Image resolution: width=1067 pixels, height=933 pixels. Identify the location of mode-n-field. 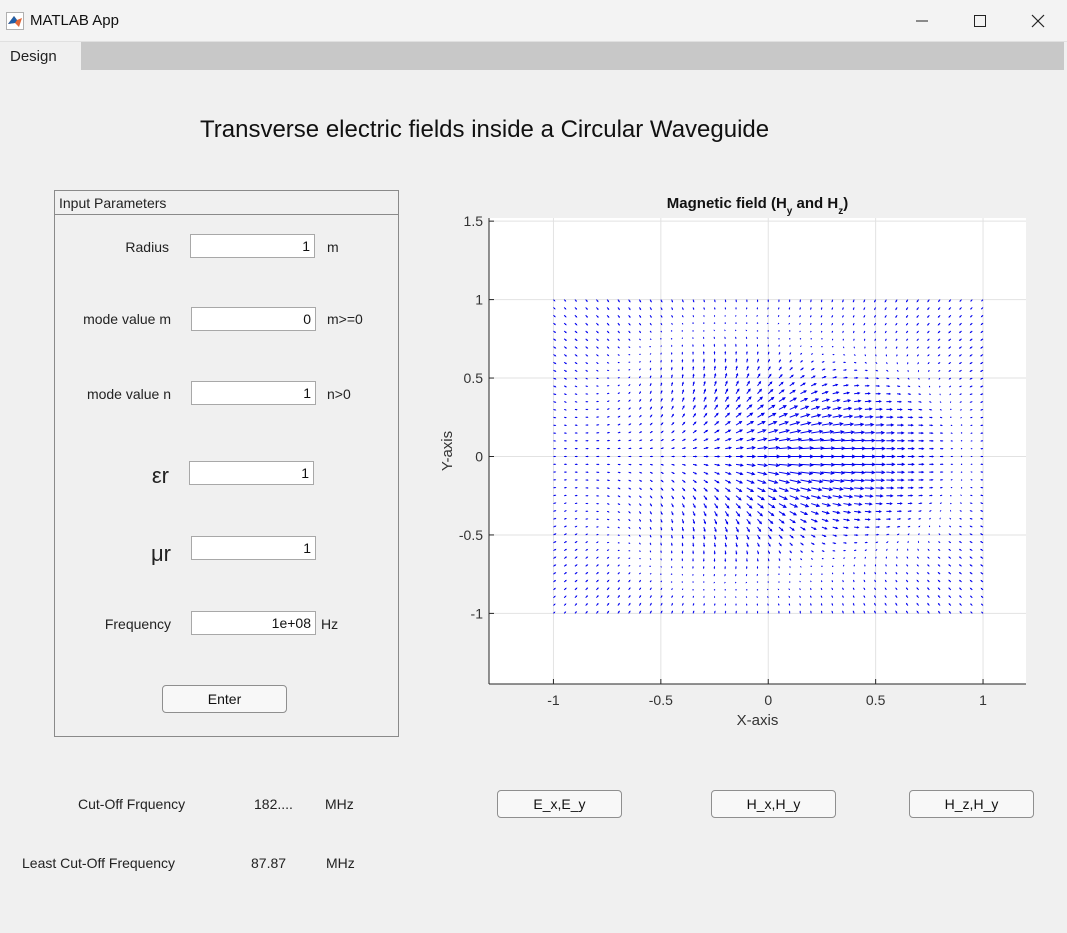
(253, 393).